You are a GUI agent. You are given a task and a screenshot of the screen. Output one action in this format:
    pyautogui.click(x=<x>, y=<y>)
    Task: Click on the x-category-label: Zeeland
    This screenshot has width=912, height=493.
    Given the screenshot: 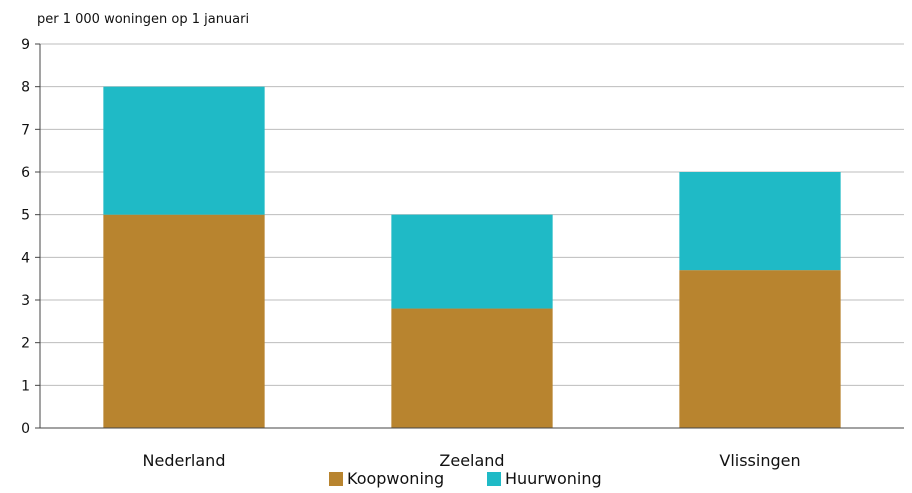 What is the action you would take?
    pyautogui.click(x=471, y=460)
    